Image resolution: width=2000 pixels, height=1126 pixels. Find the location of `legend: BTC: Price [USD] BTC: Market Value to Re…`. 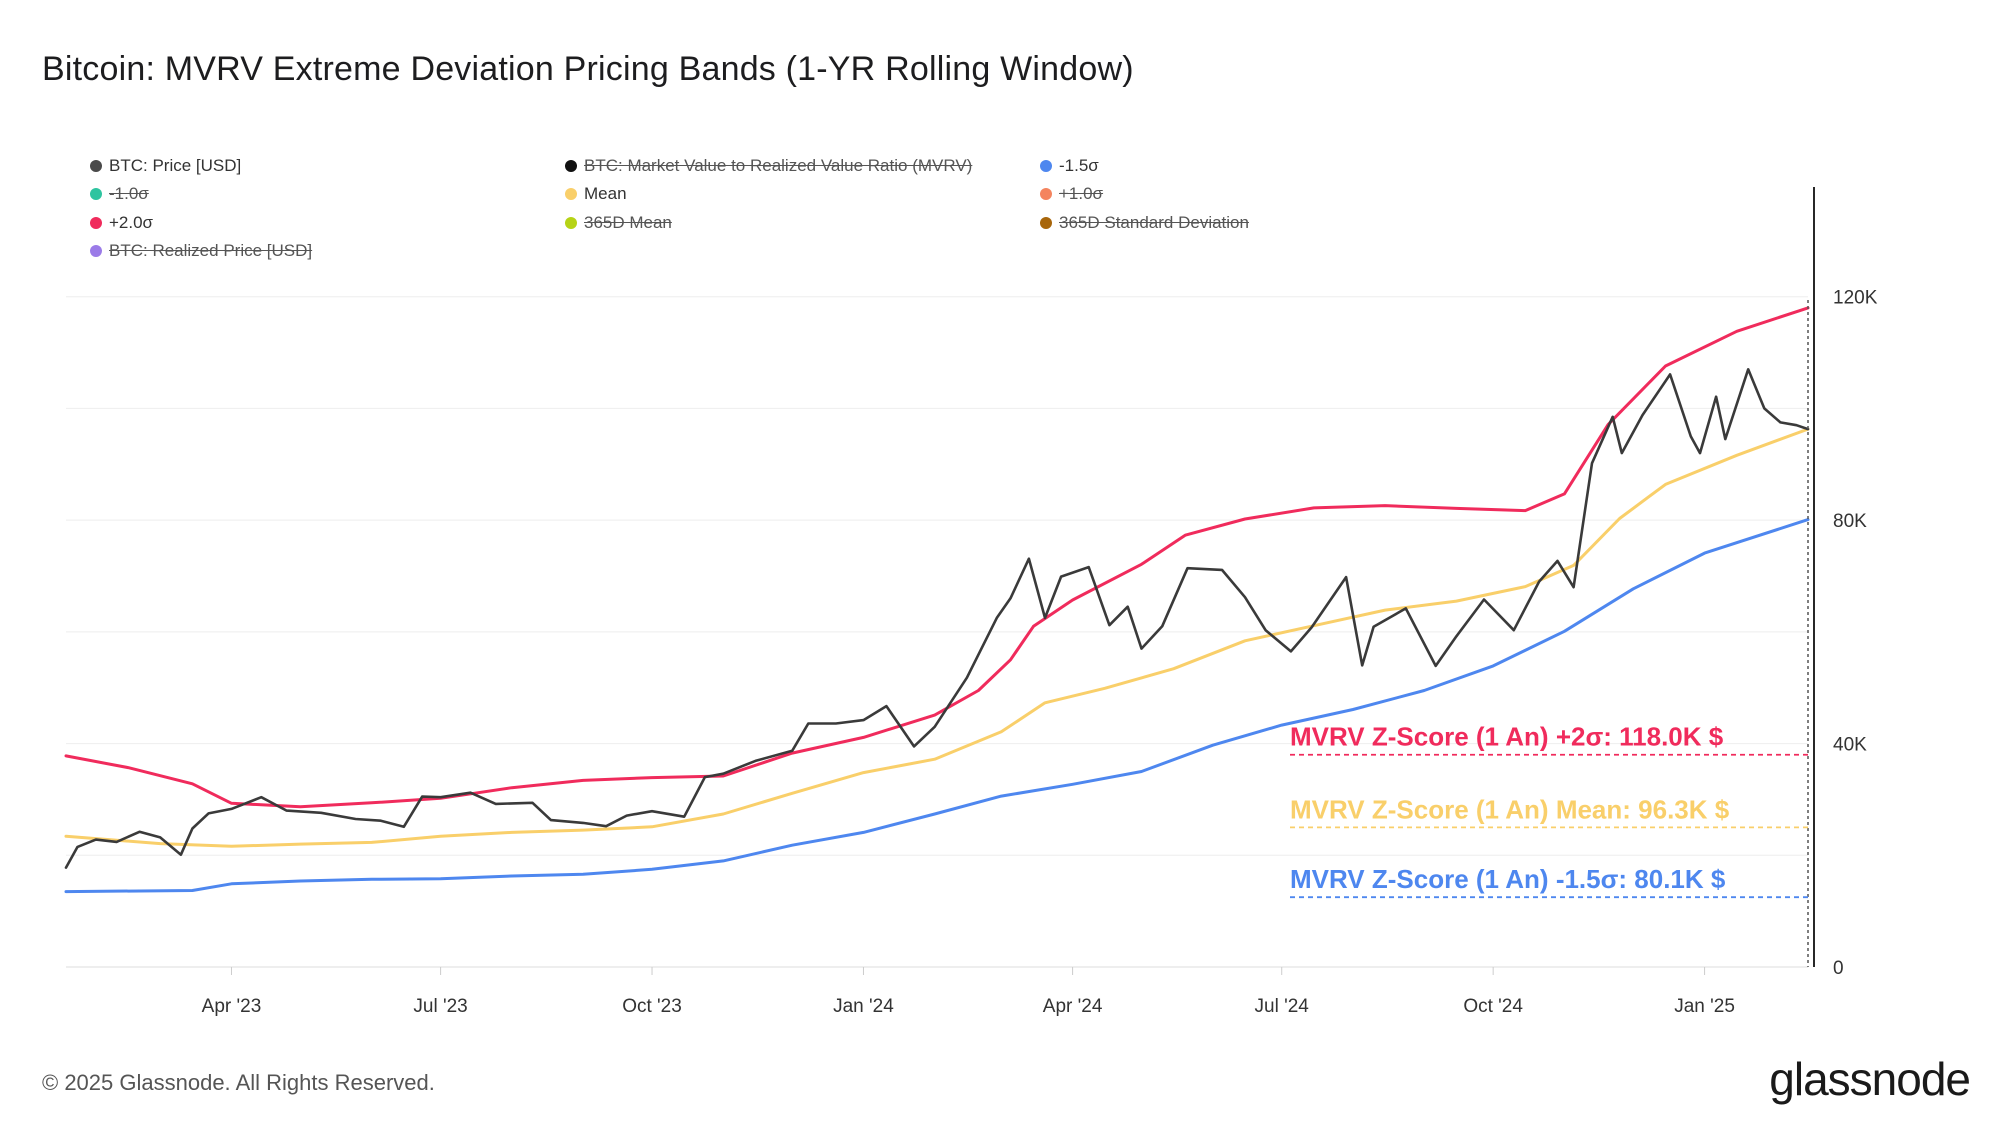

legend: BTC: Price [USD] BTC: Market Value to Re… is located at coordinates (715, 216).